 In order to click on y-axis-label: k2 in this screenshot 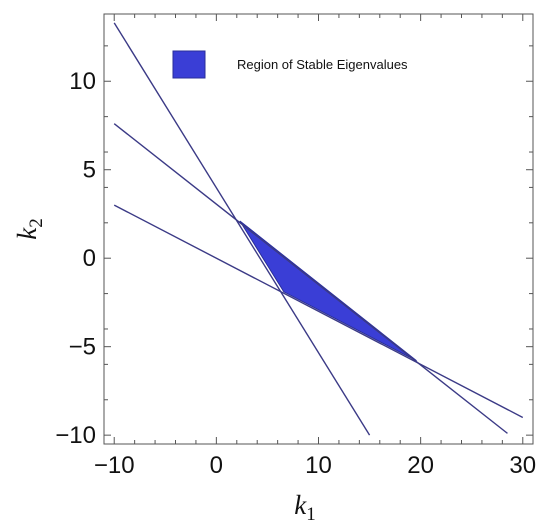, I will do `click(29, 228)`.